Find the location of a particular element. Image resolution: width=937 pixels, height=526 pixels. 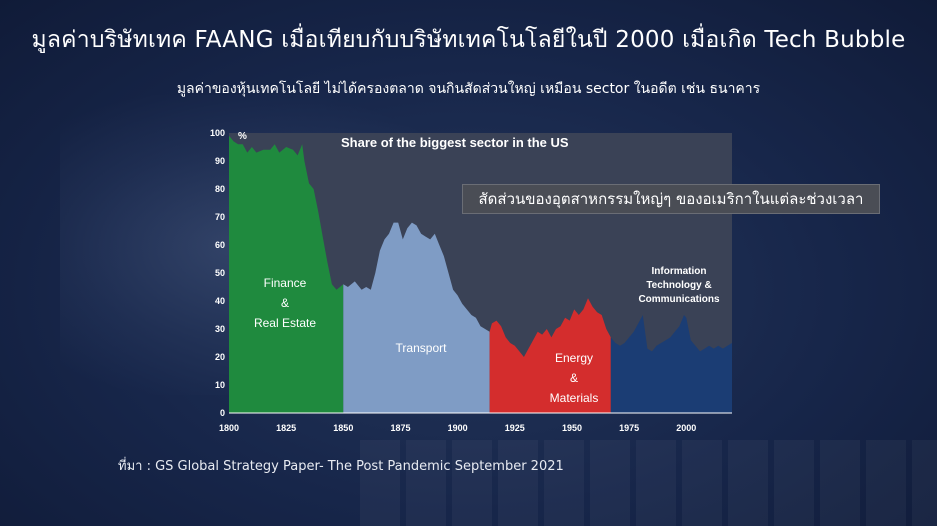

finance-label: & is located at coordinates (285, 303).